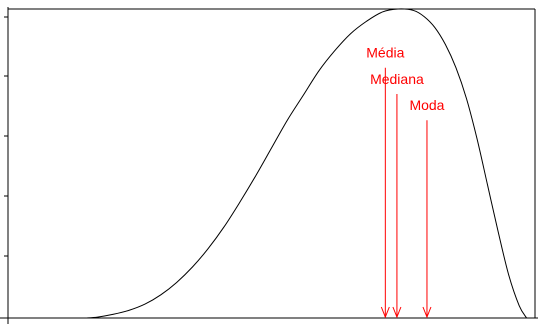 The height and width of the screenshot is (325, 538). What do you see at coordinates (397, 312) in the screenshot?
I see `annotation-arrowhead-mediana` at bounding box center [397, 312].